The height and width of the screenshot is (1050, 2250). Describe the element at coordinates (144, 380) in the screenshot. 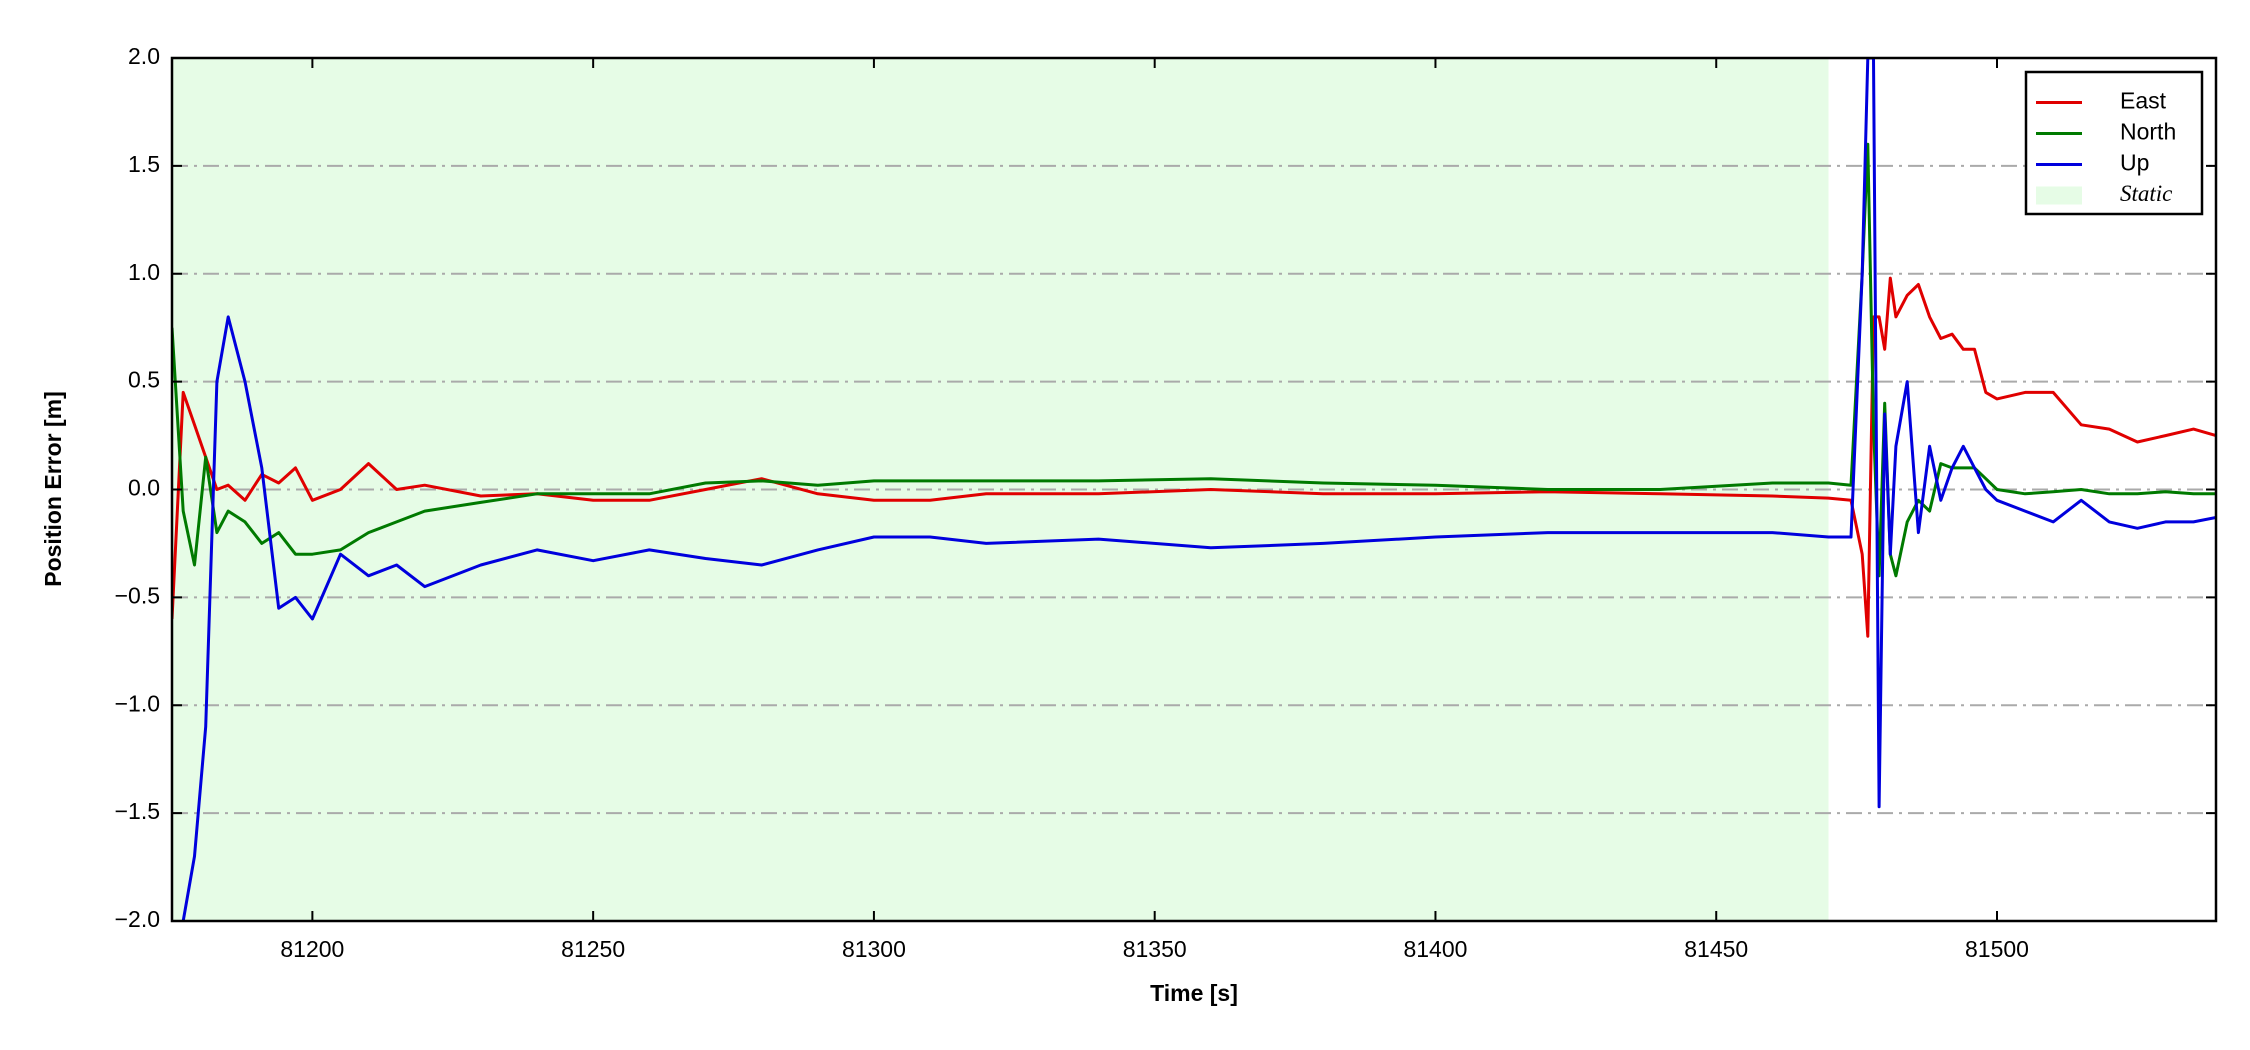

I see `y-tick-label: 0.5` at that location.